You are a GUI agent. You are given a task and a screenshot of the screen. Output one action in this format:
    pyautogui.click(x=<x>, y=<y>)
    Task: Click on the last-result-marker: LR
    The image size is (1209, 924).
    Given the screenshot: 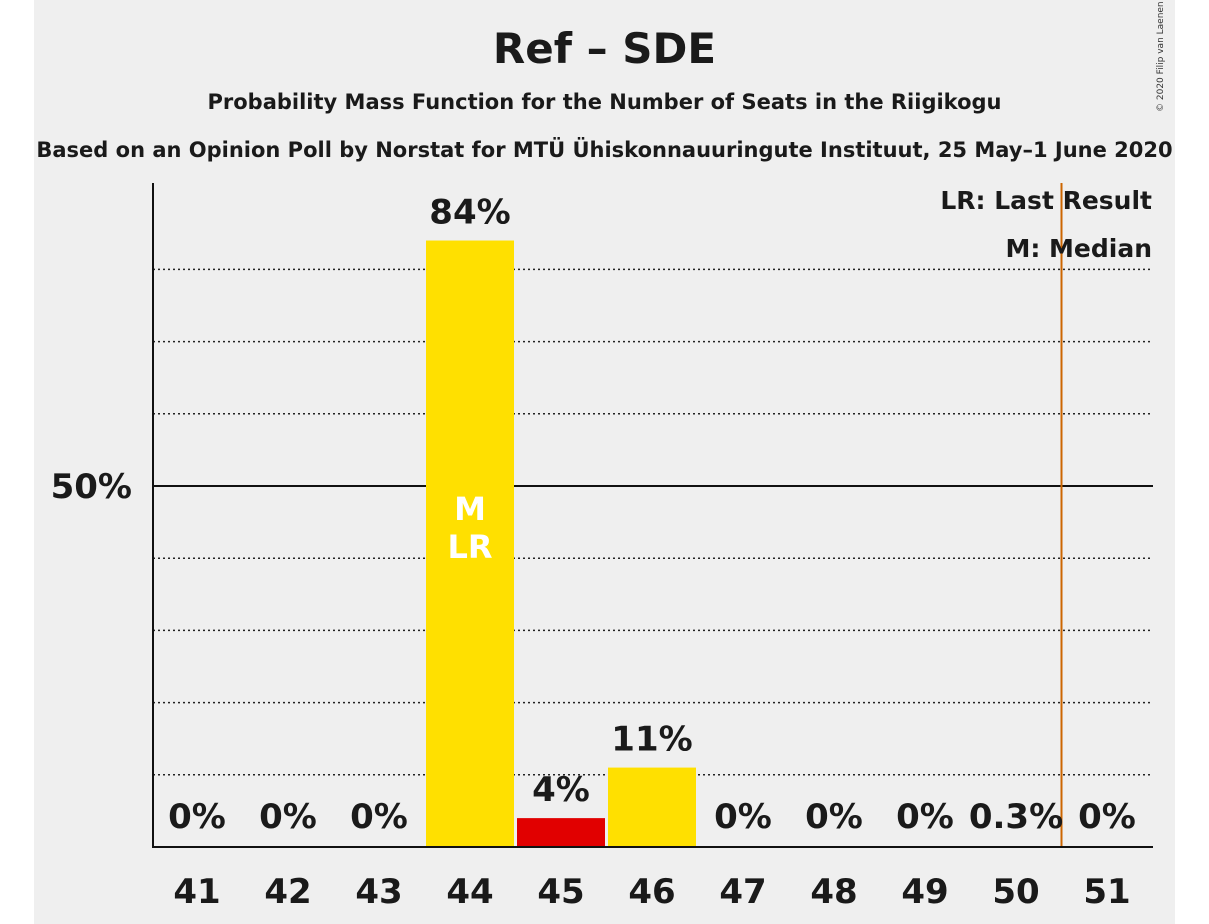 What is the action you would take?
    pyautogui.click(x=469, y=547)
    